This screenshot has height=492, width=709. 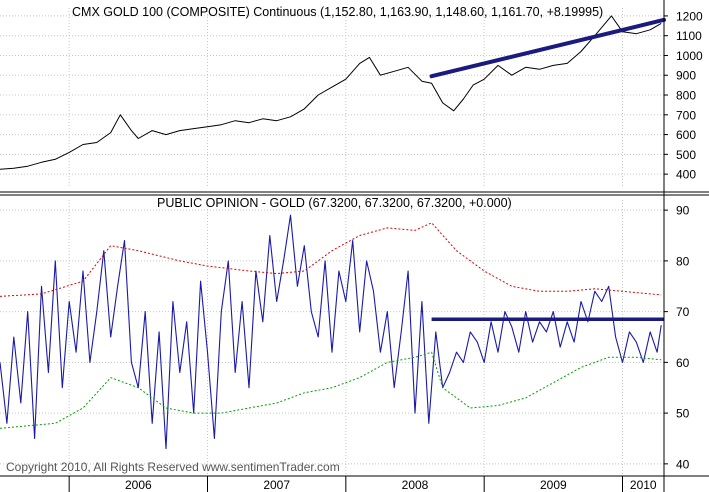 What do you see at coordinates (276, 485) in the screenshot?
I see `x-tick-label: 2007` at bounding box center [276, 485].